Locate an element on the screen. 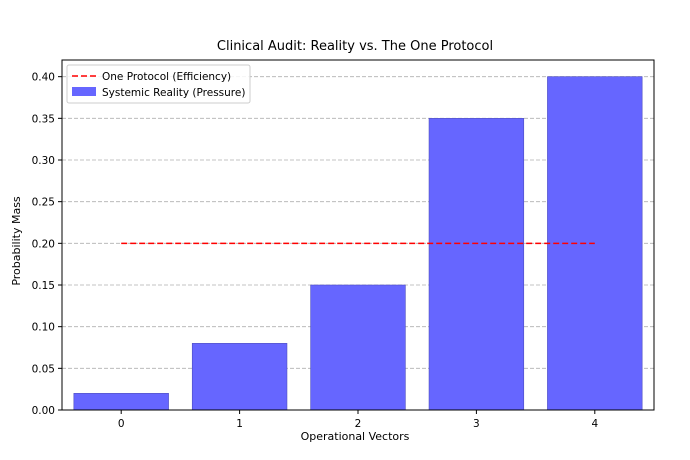  y-axis-ticks: 0.00 0.05 0.10 0.15 0.20 0.25 0.30 0.35 0.40 is located at coordinates (47, 244).